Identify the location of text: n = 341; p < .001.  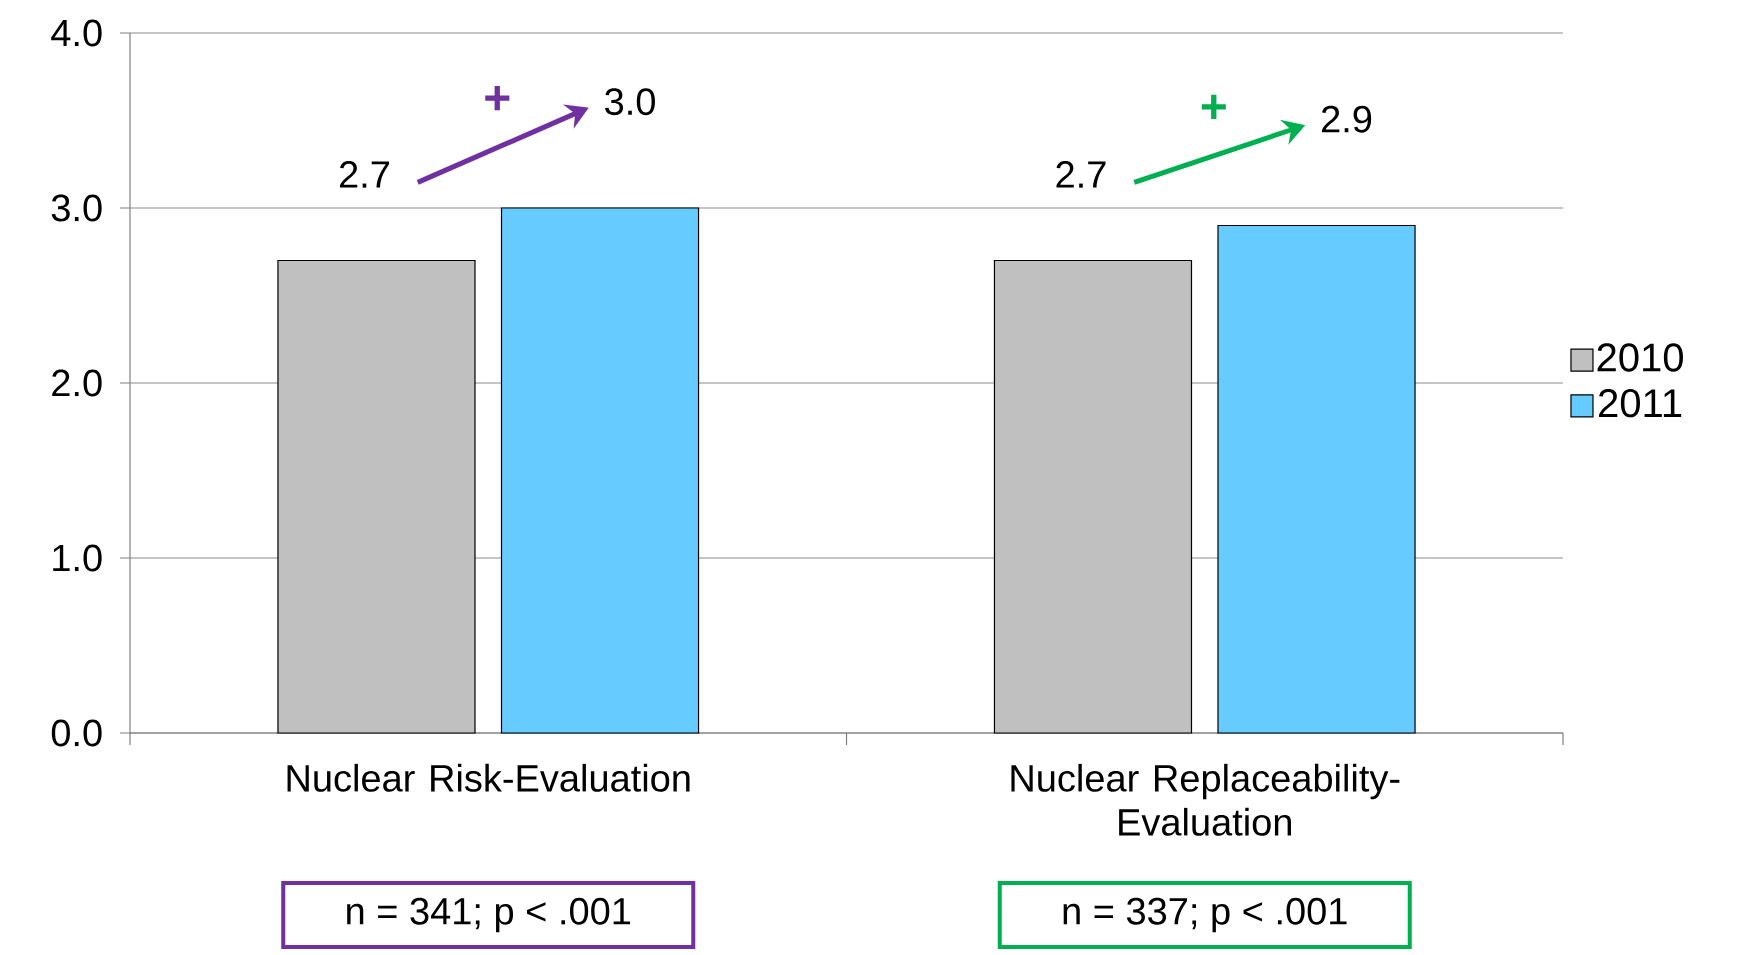
(489, 915).